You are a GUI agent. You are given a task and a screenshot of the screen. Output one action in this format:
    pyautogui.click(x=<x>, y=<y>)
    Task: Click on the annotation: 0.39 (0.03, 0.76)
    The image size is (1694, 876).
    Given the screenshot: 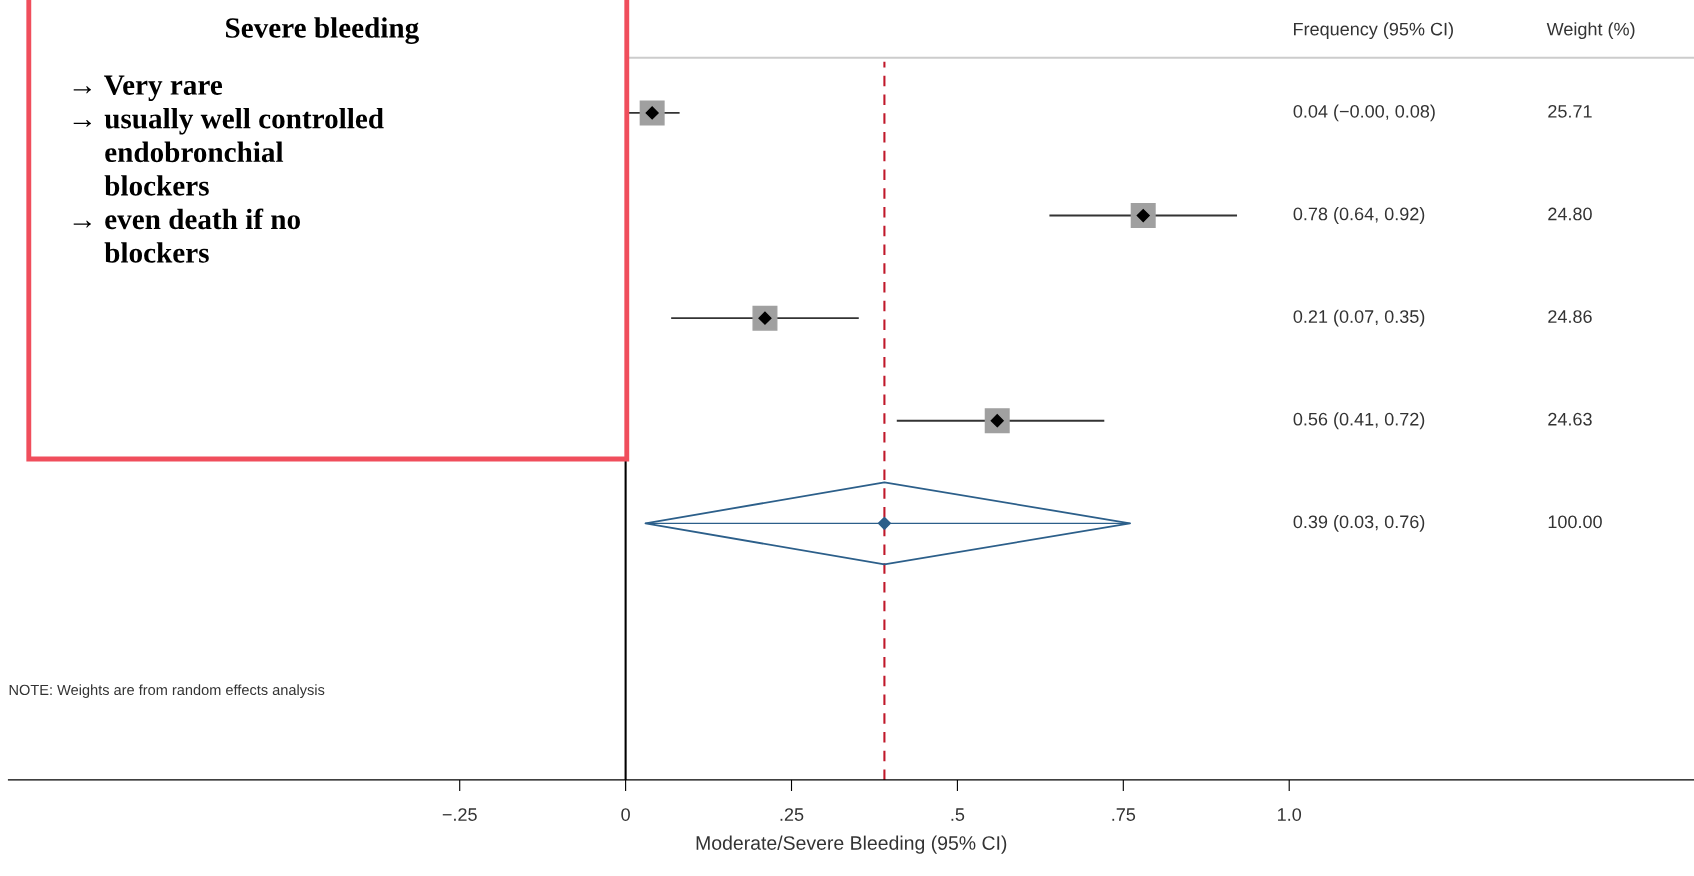 What is the action you would take?
    pyautogui.click(x=1359, y=523)
    